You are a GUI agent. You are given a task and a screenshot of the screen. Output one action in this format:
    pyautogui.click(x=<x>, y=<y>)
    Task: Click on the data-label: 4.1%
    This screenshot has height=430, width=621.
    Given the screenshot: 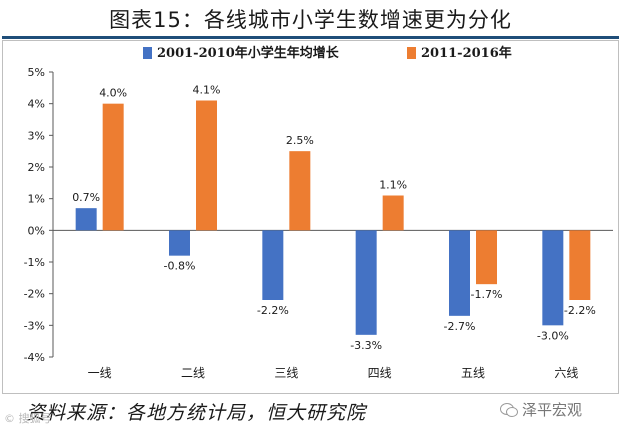 What is the action you would take?
    pyautogui.click(x=207, y=90)
    